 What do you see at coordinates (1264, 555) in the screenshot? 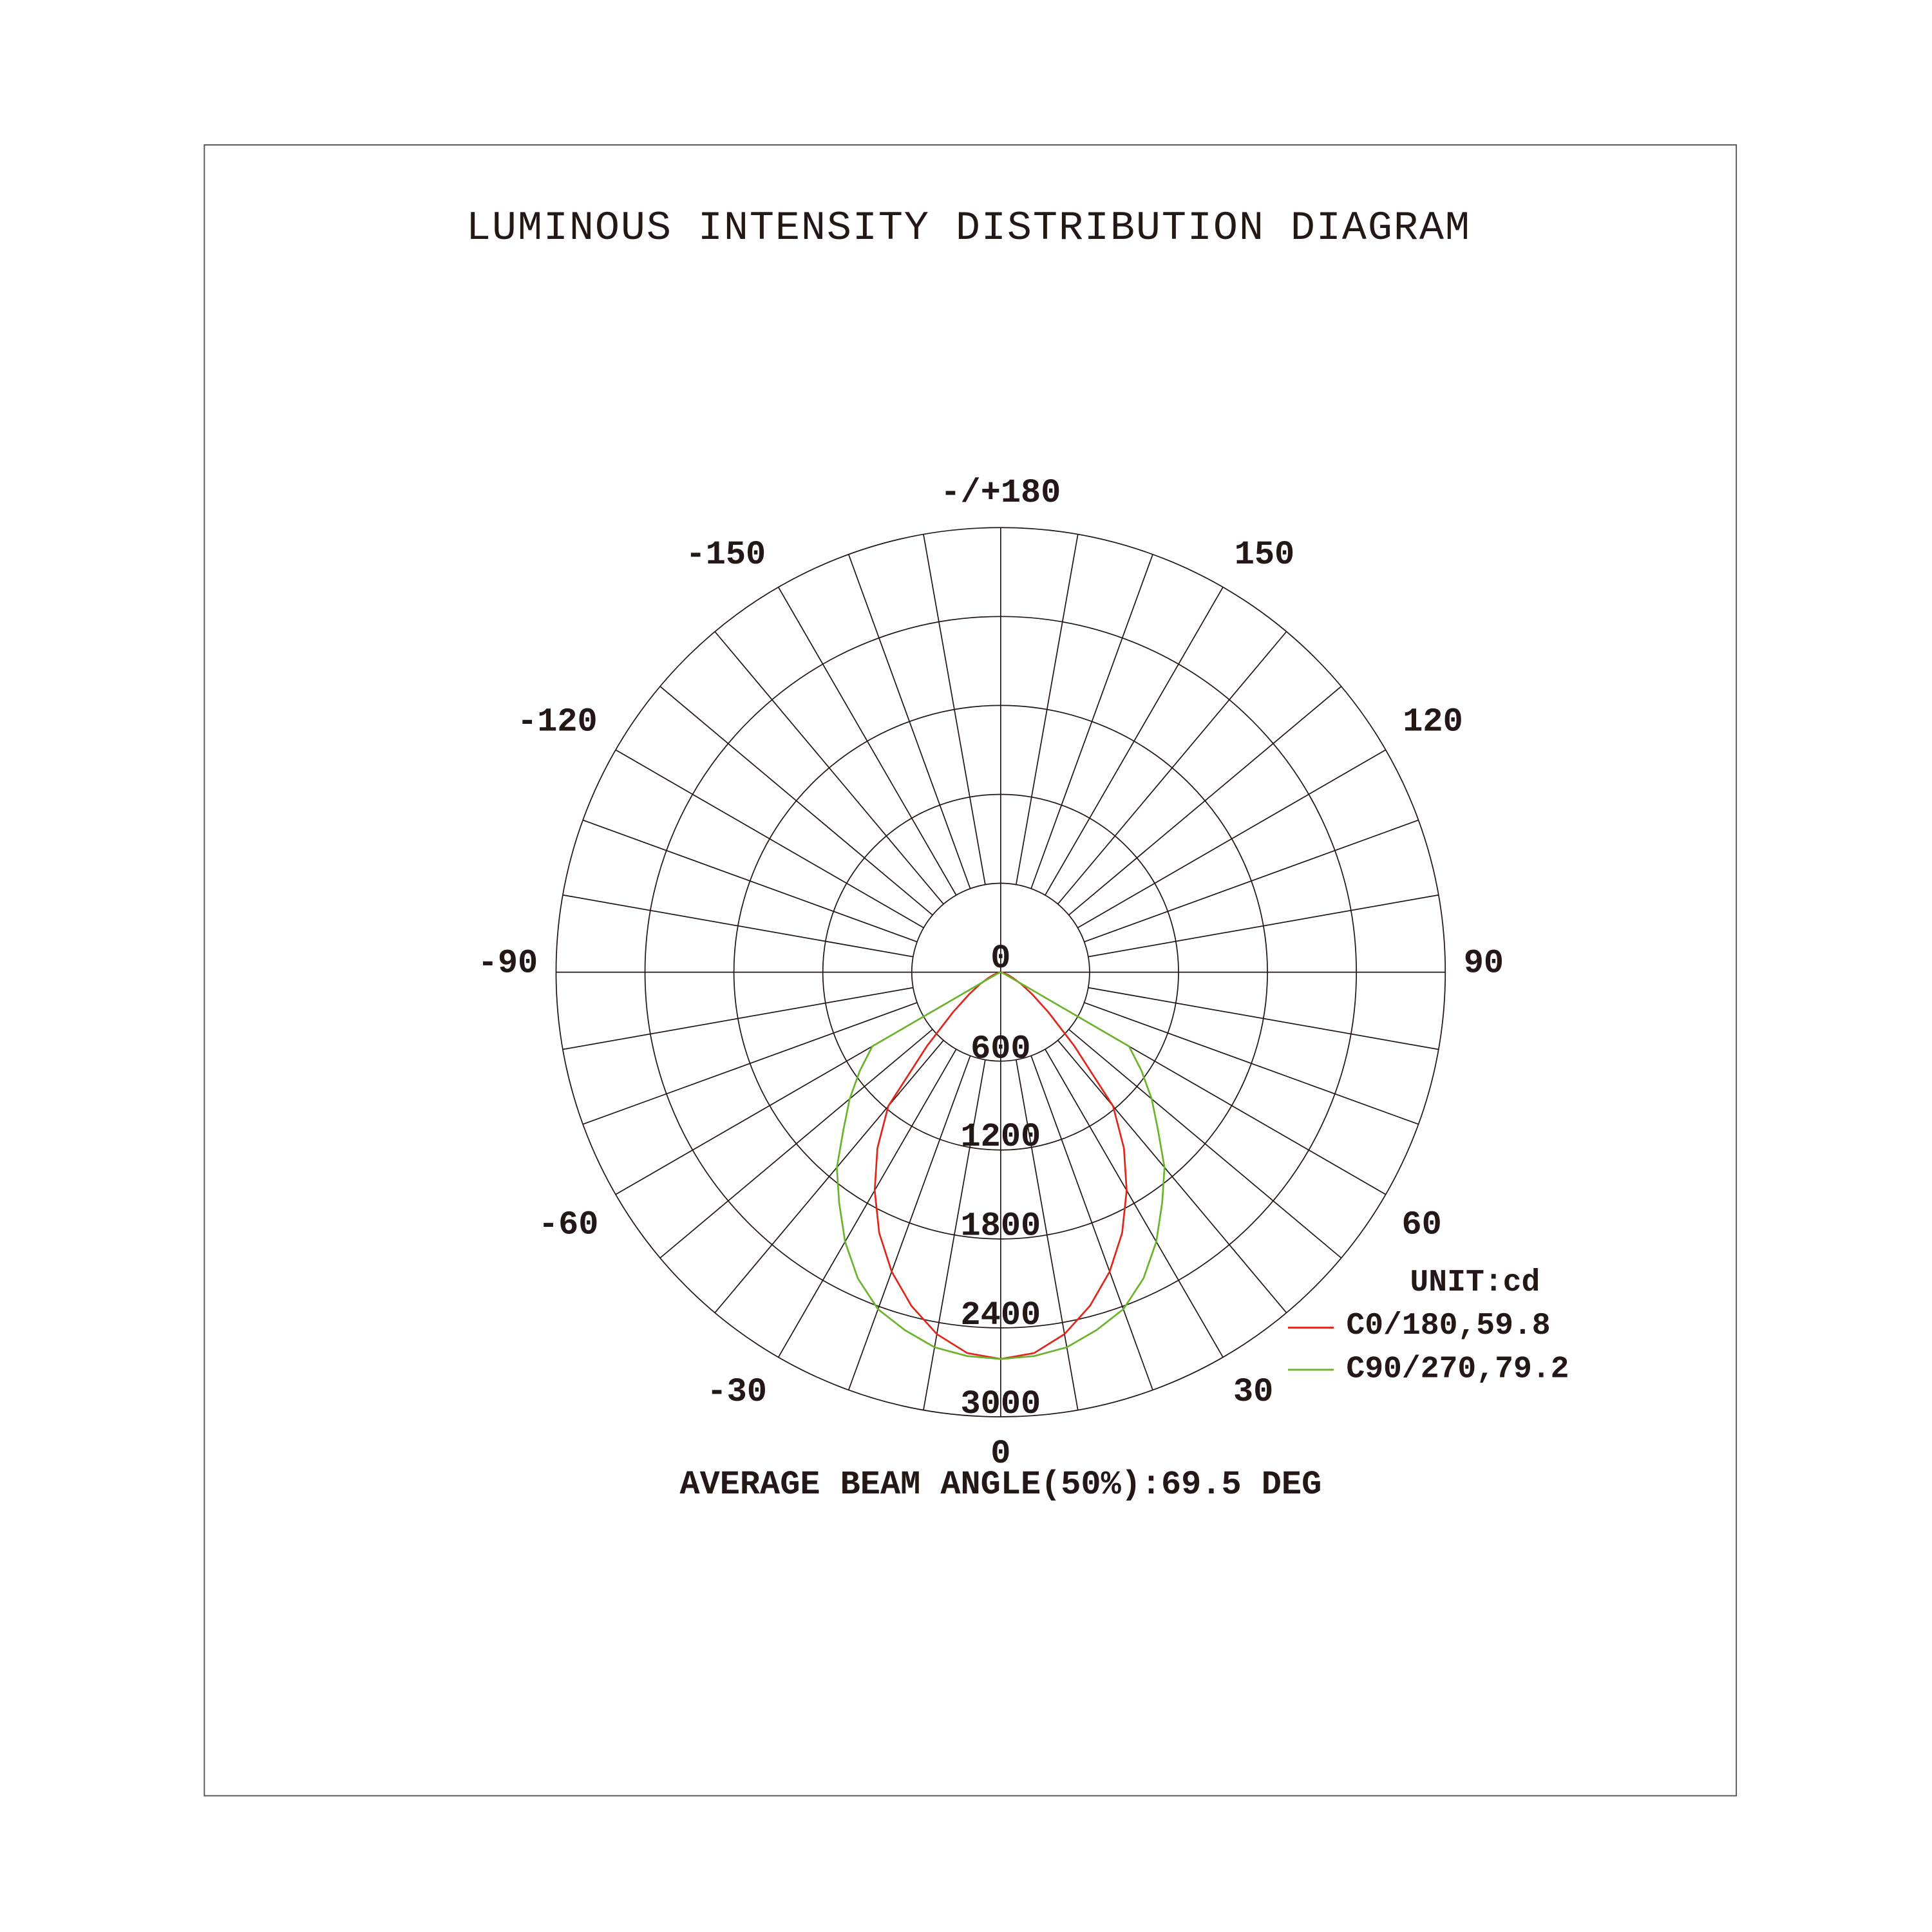
I see `angle-label-150: 150` at bounding box center [1264, 555].